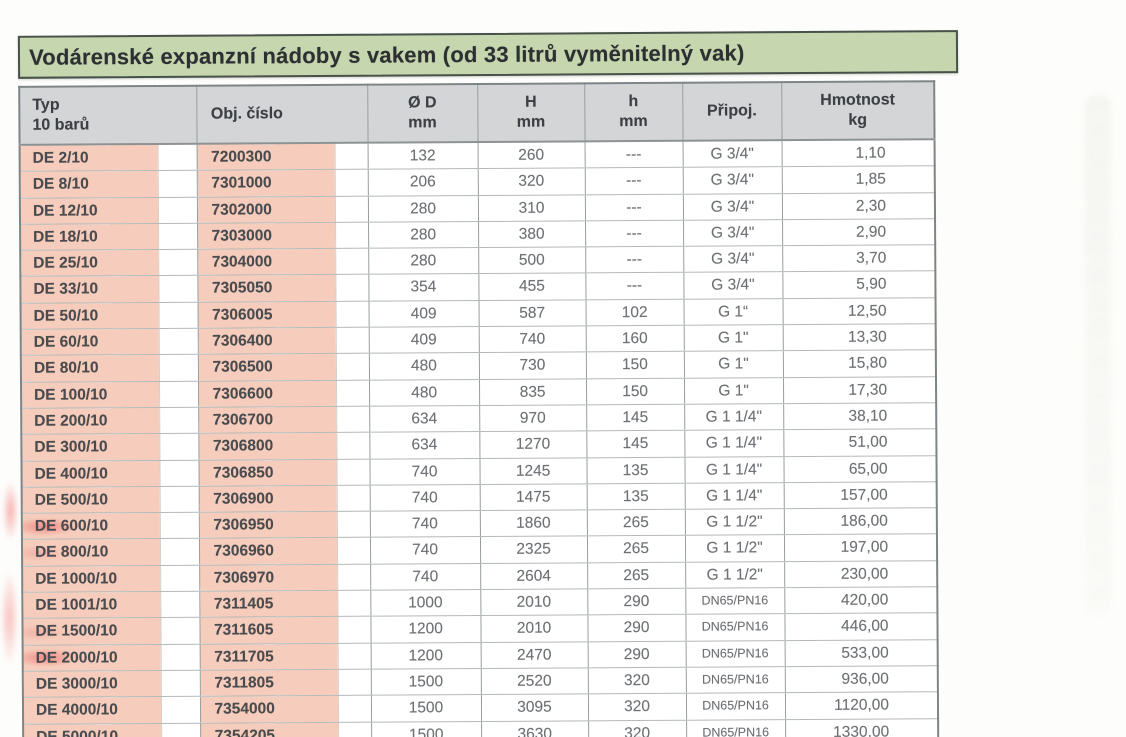 The height and width of the screenshot is (737, 1126). What do you see at coordinates (424, 393) in the screenshot?
I see `cell-diameter: 480` at bounding box center [424, 393].